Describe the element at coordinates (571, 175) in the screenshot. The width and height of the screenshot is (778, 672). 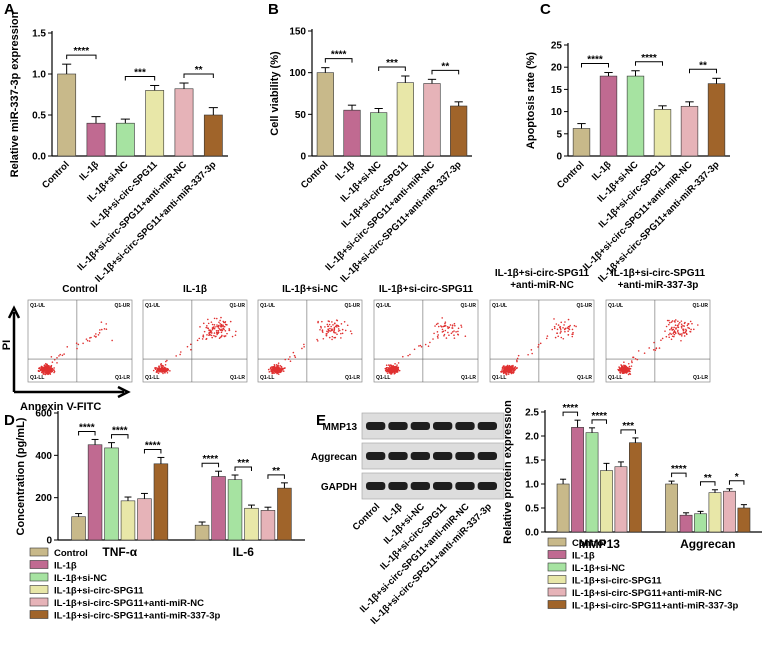
I see `x-tick-label: Control` at that location.